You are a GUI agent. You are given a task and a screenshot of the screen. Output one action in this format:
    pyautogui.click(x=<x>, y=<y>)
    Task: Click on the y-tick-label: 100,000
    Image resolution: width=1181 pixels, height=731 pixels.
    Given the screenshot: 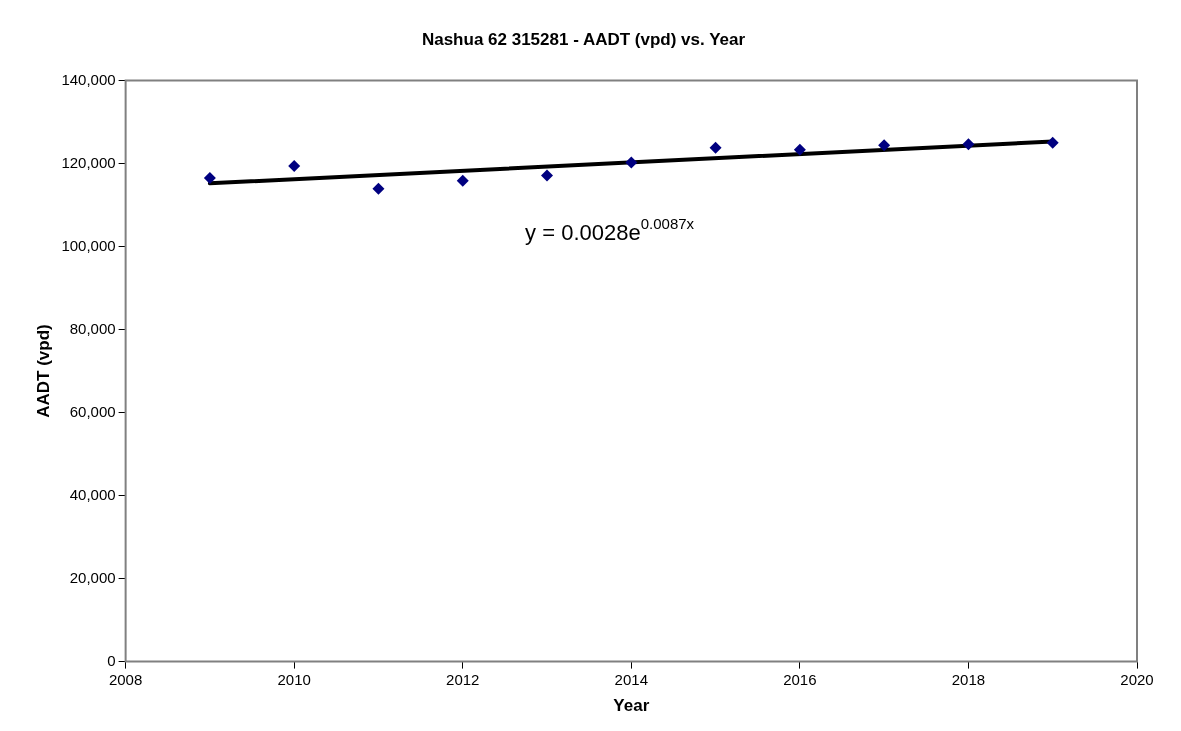 What is the action you would take?
    pyautogui.click(x=88, y=245)
    